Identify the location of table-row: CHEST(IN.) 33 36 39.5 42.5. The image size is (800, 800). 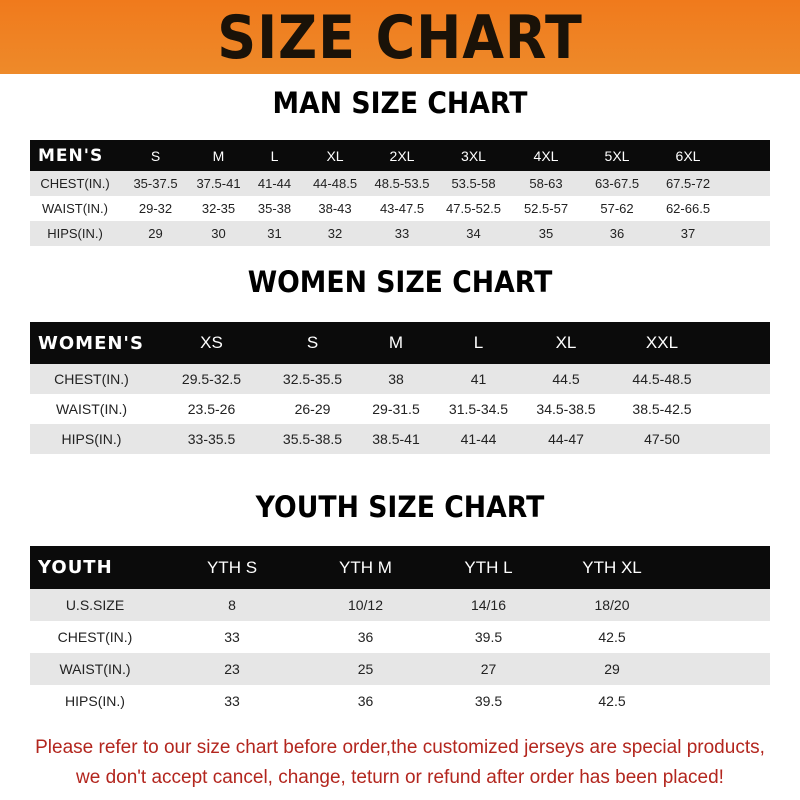
(400, 637).